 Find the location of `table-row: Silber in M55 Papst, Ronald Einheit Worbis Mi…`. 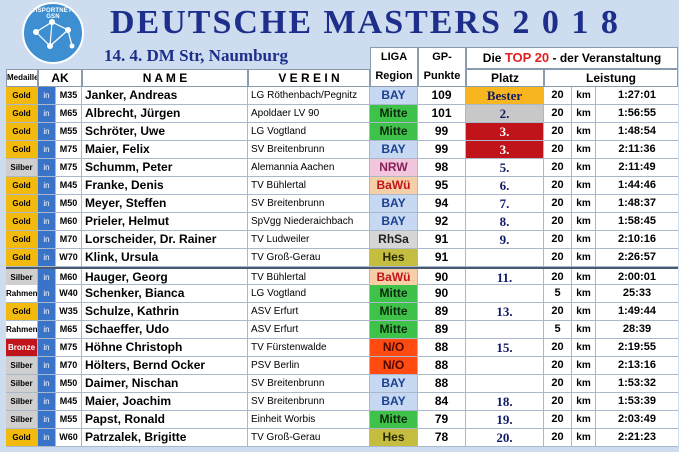

table-row: Silber in M55 Papst, Ronald Einheit Worbis Mi… is located at coordinates (342, 420).